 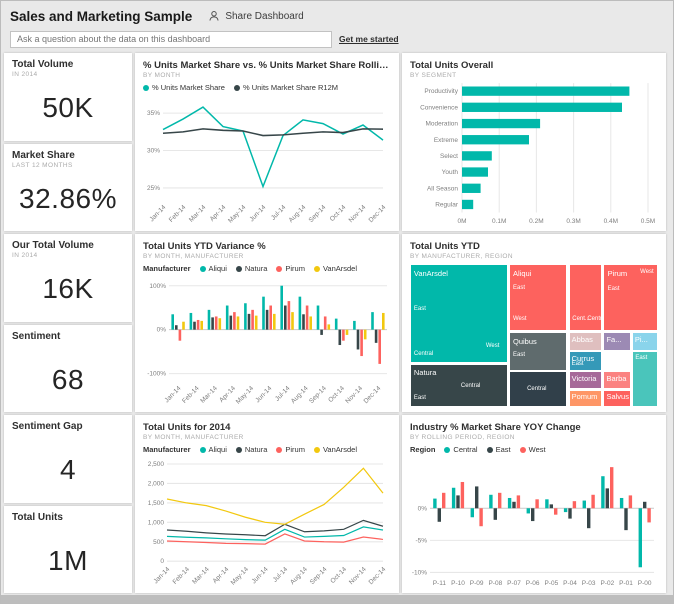 I want to click on treemap-node-central-block: Central, so click(x=538, y=389).